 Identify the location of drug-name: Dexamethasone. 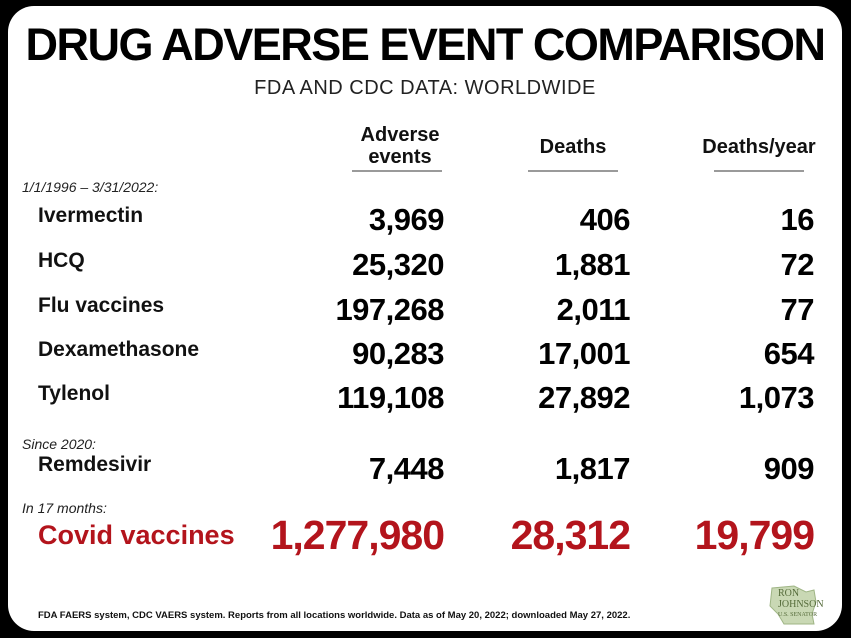
(119, 349).